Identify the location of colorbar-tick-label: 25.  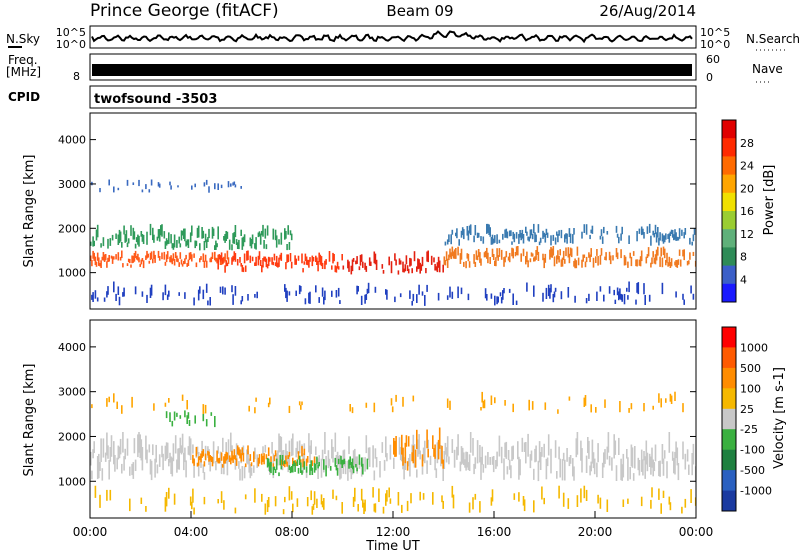
(747, 409).